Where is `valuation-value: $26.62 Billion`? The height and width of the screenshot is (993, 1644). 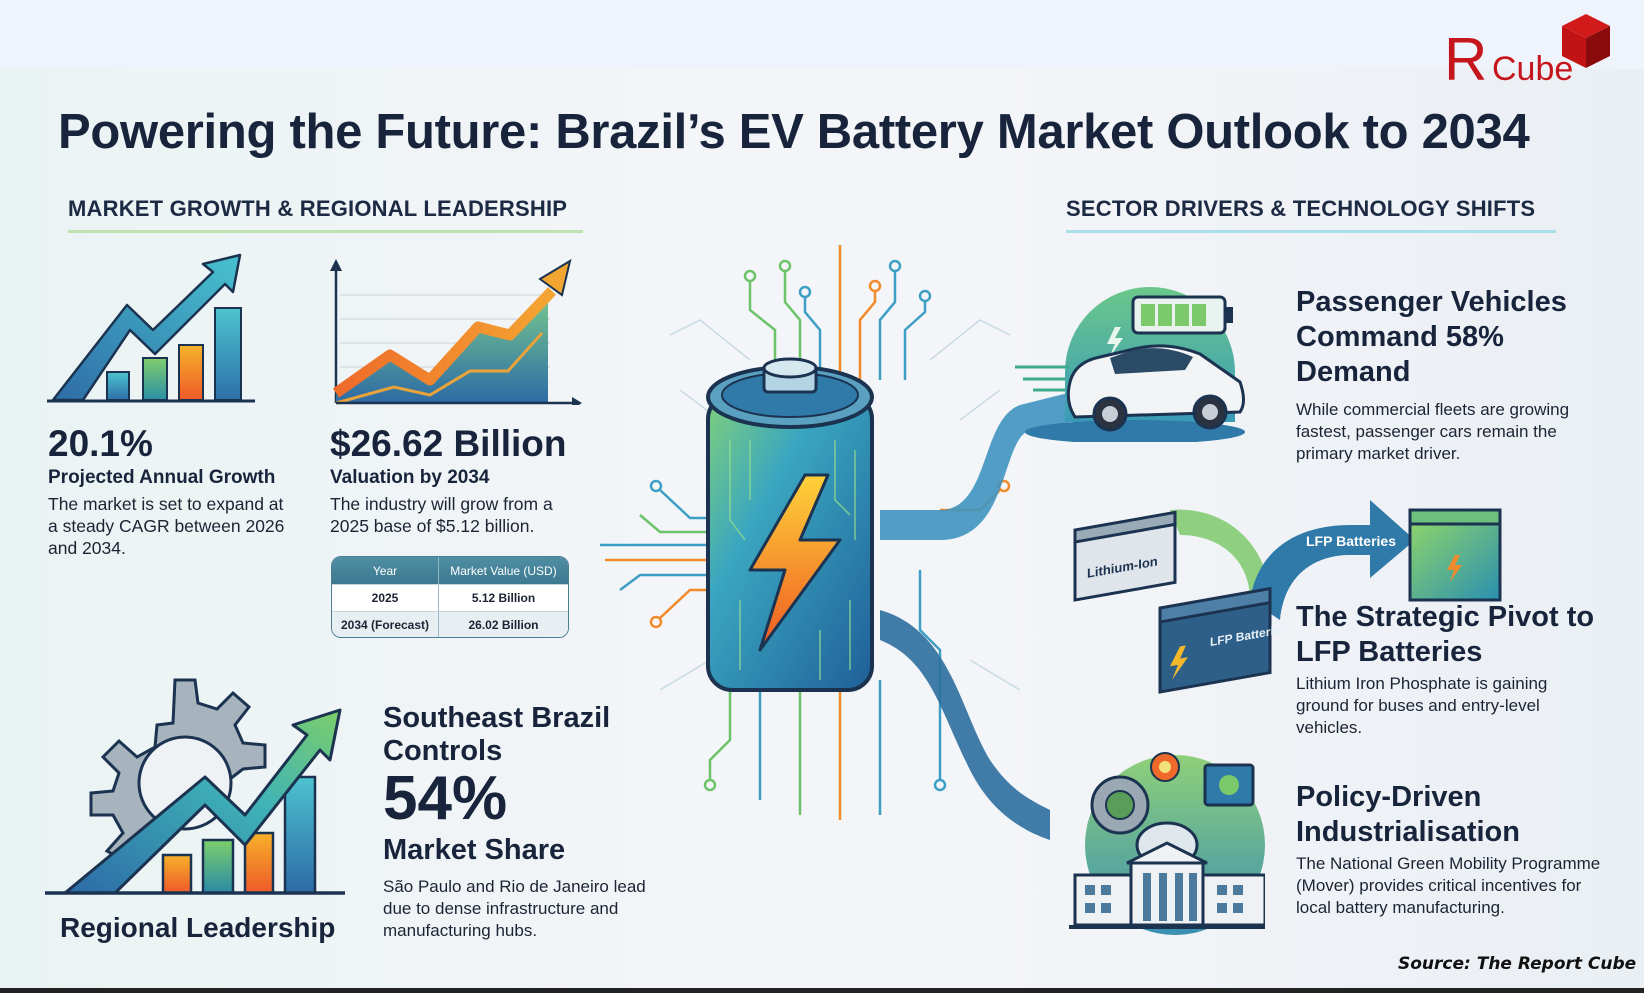 valuation-value: $26.62 Billion is located at coordinates (448, 443).